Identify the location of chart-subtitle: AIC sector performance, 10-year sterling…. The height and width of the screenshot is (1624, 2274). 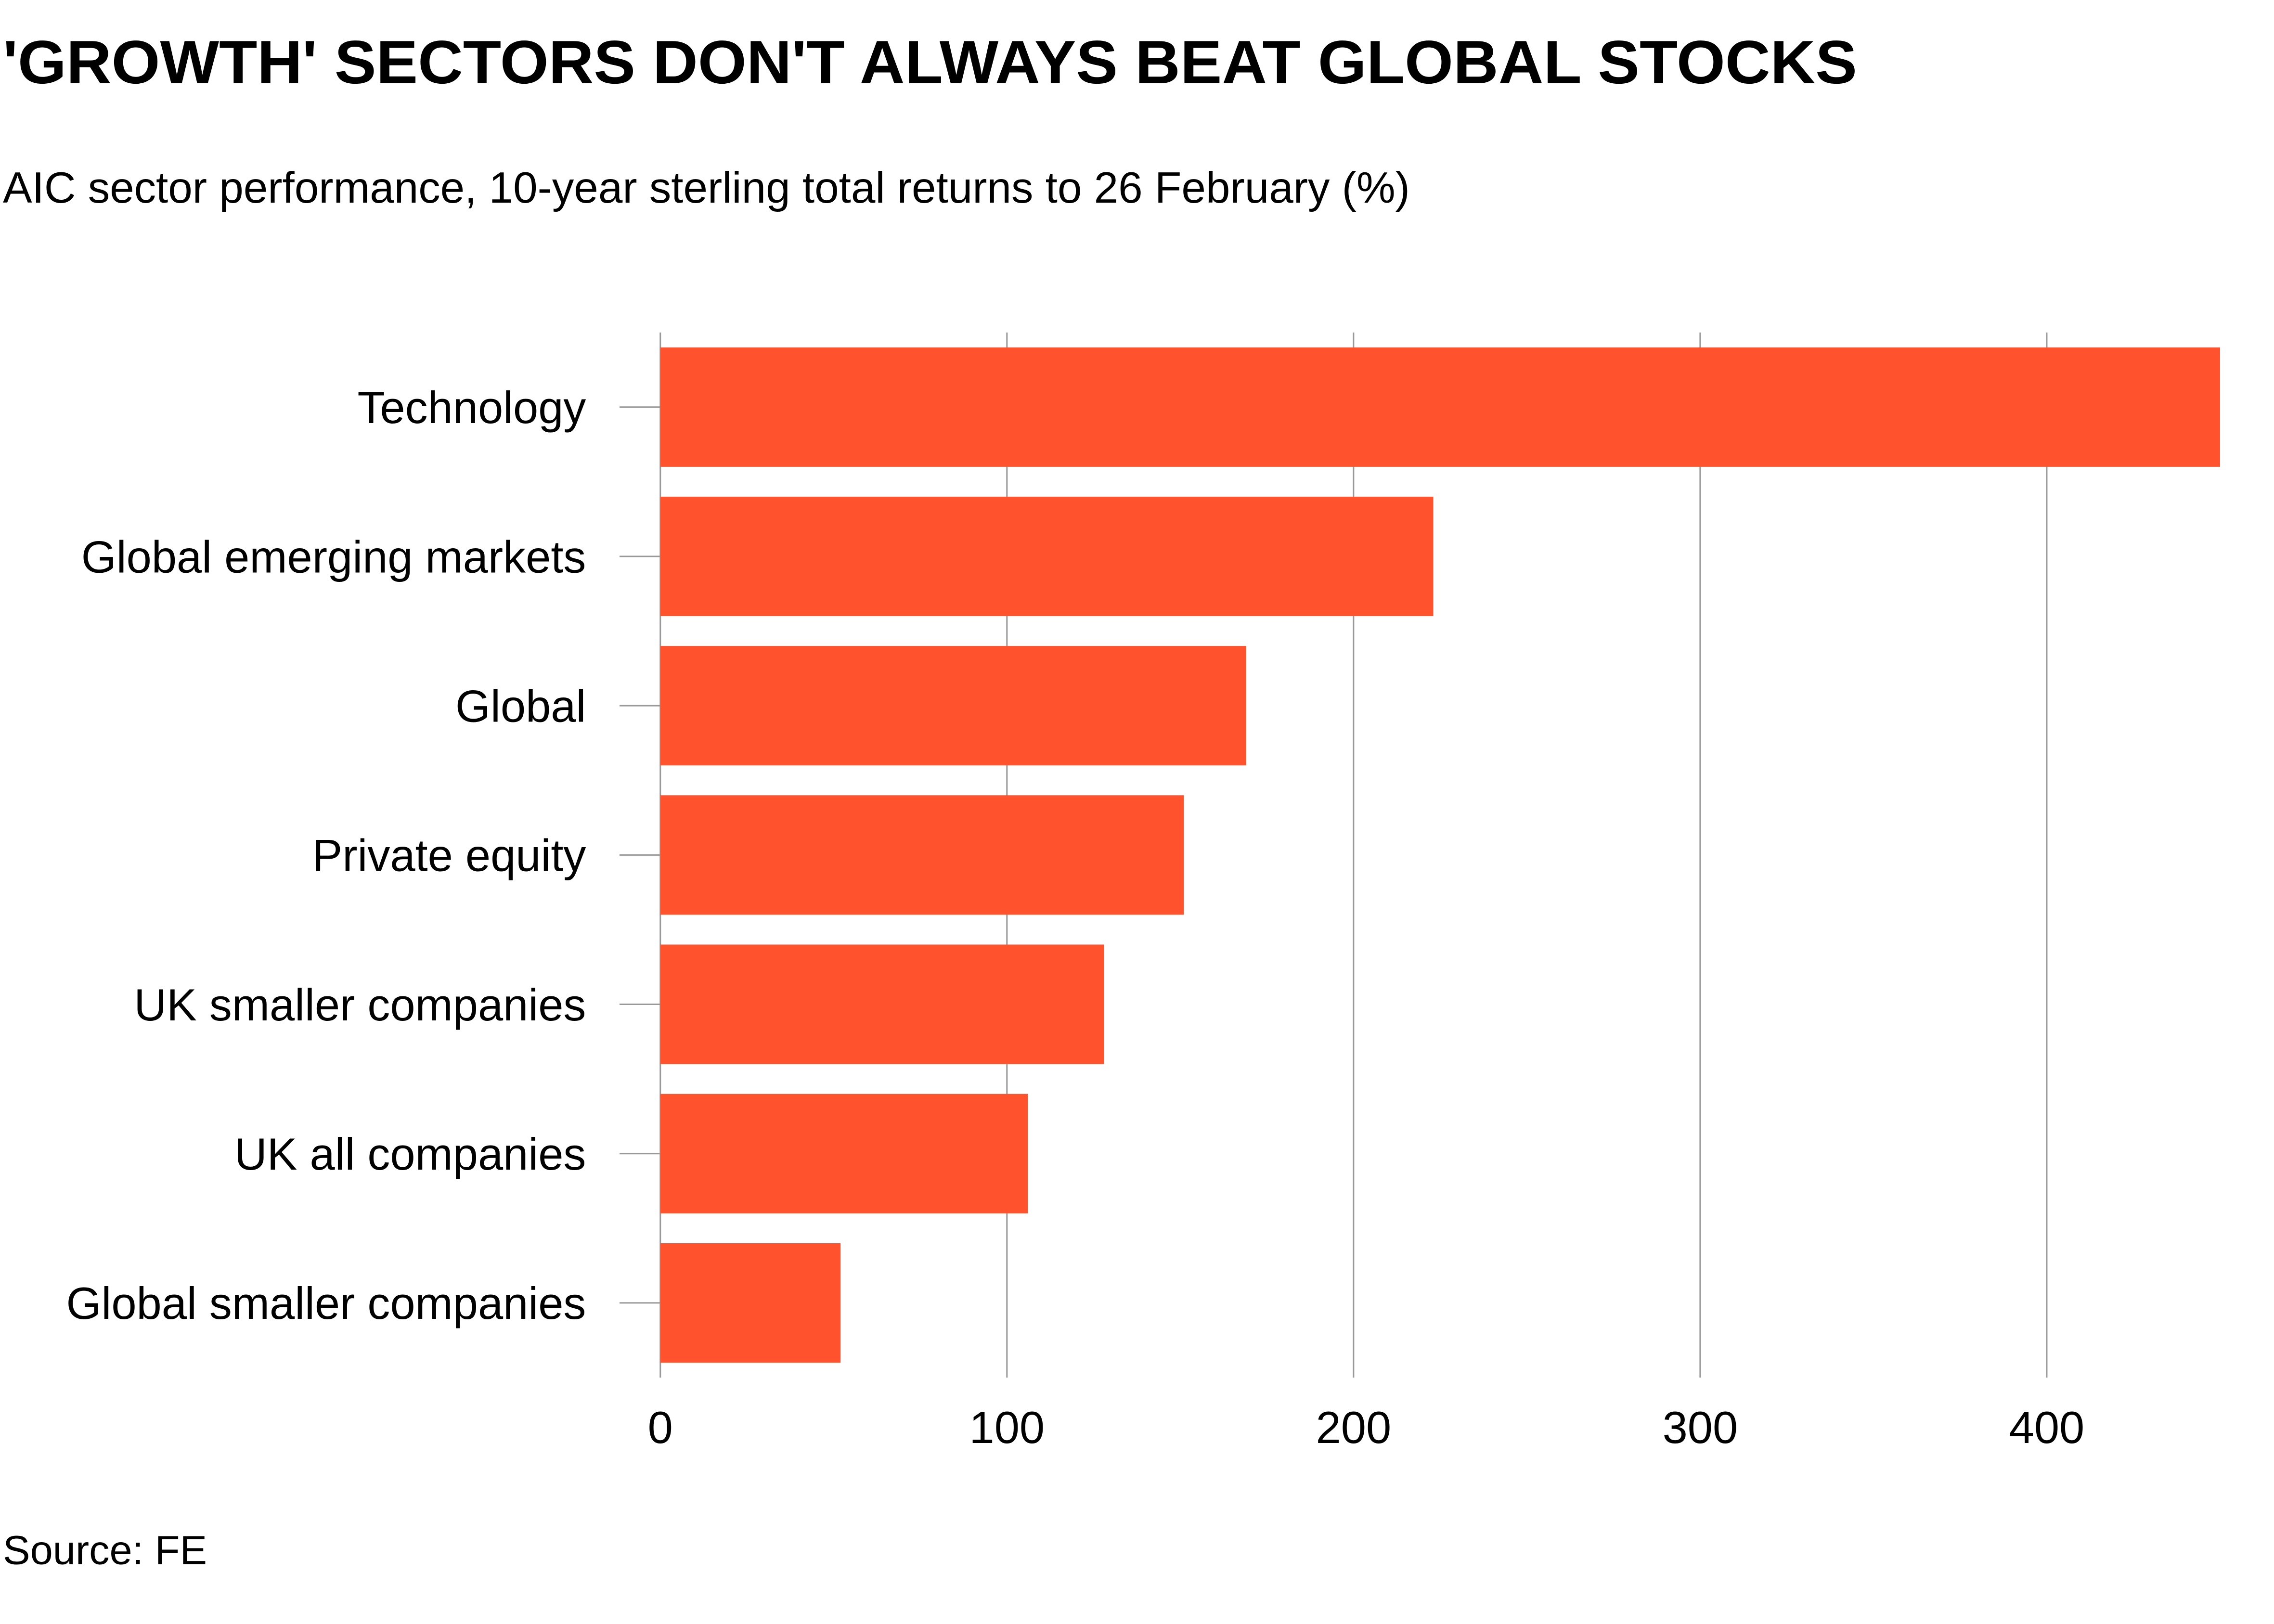
(706, 188).